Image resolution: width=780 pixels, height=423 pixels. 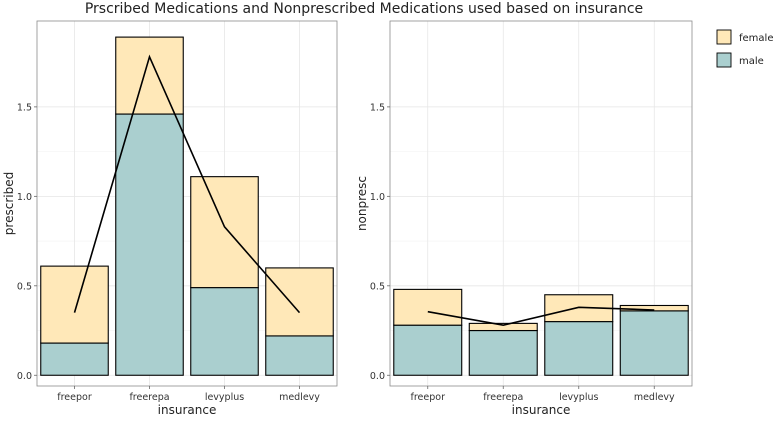 What do you see at coordinates (751, 61) in the screenshot?
I see `legend-label-male: male` at bounding box center [751, 61].